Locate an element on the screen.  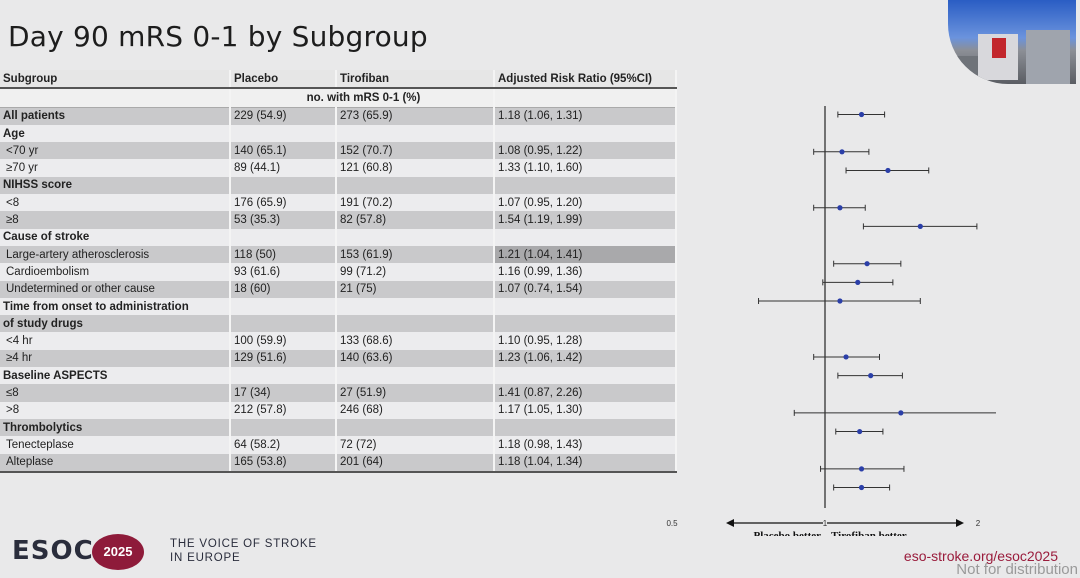
table-row: Age is located at coordinates (338, 133).